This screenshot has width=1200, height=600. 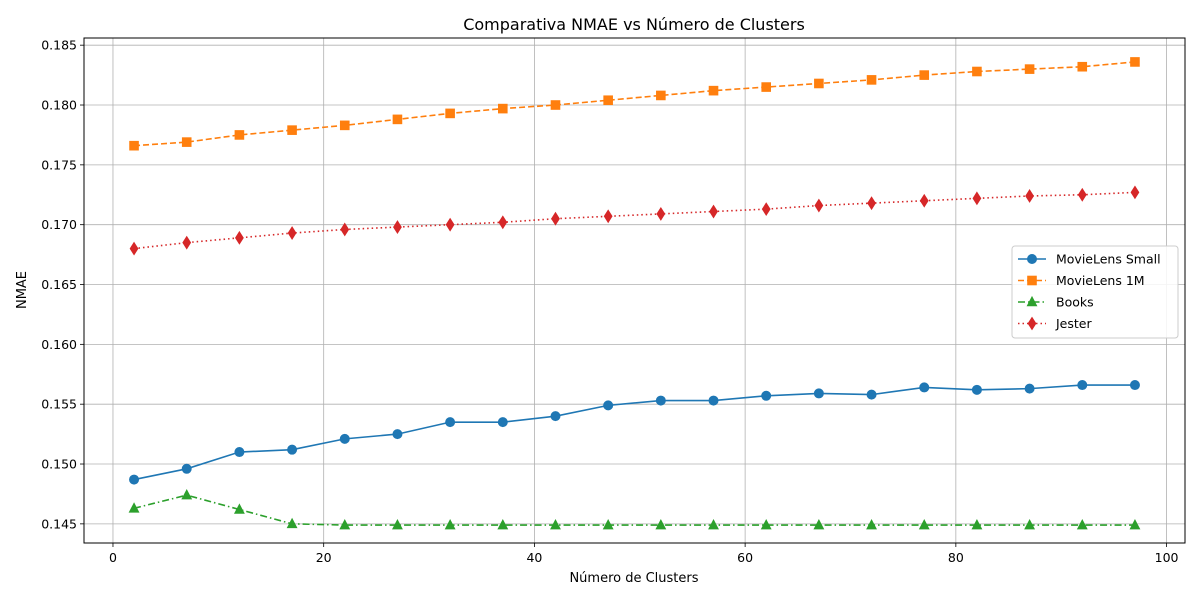 What do you see at coordinates (59, 344) in the screenshot?
I see `y-tick-label: 0.160` at bounding box center [59, 344].